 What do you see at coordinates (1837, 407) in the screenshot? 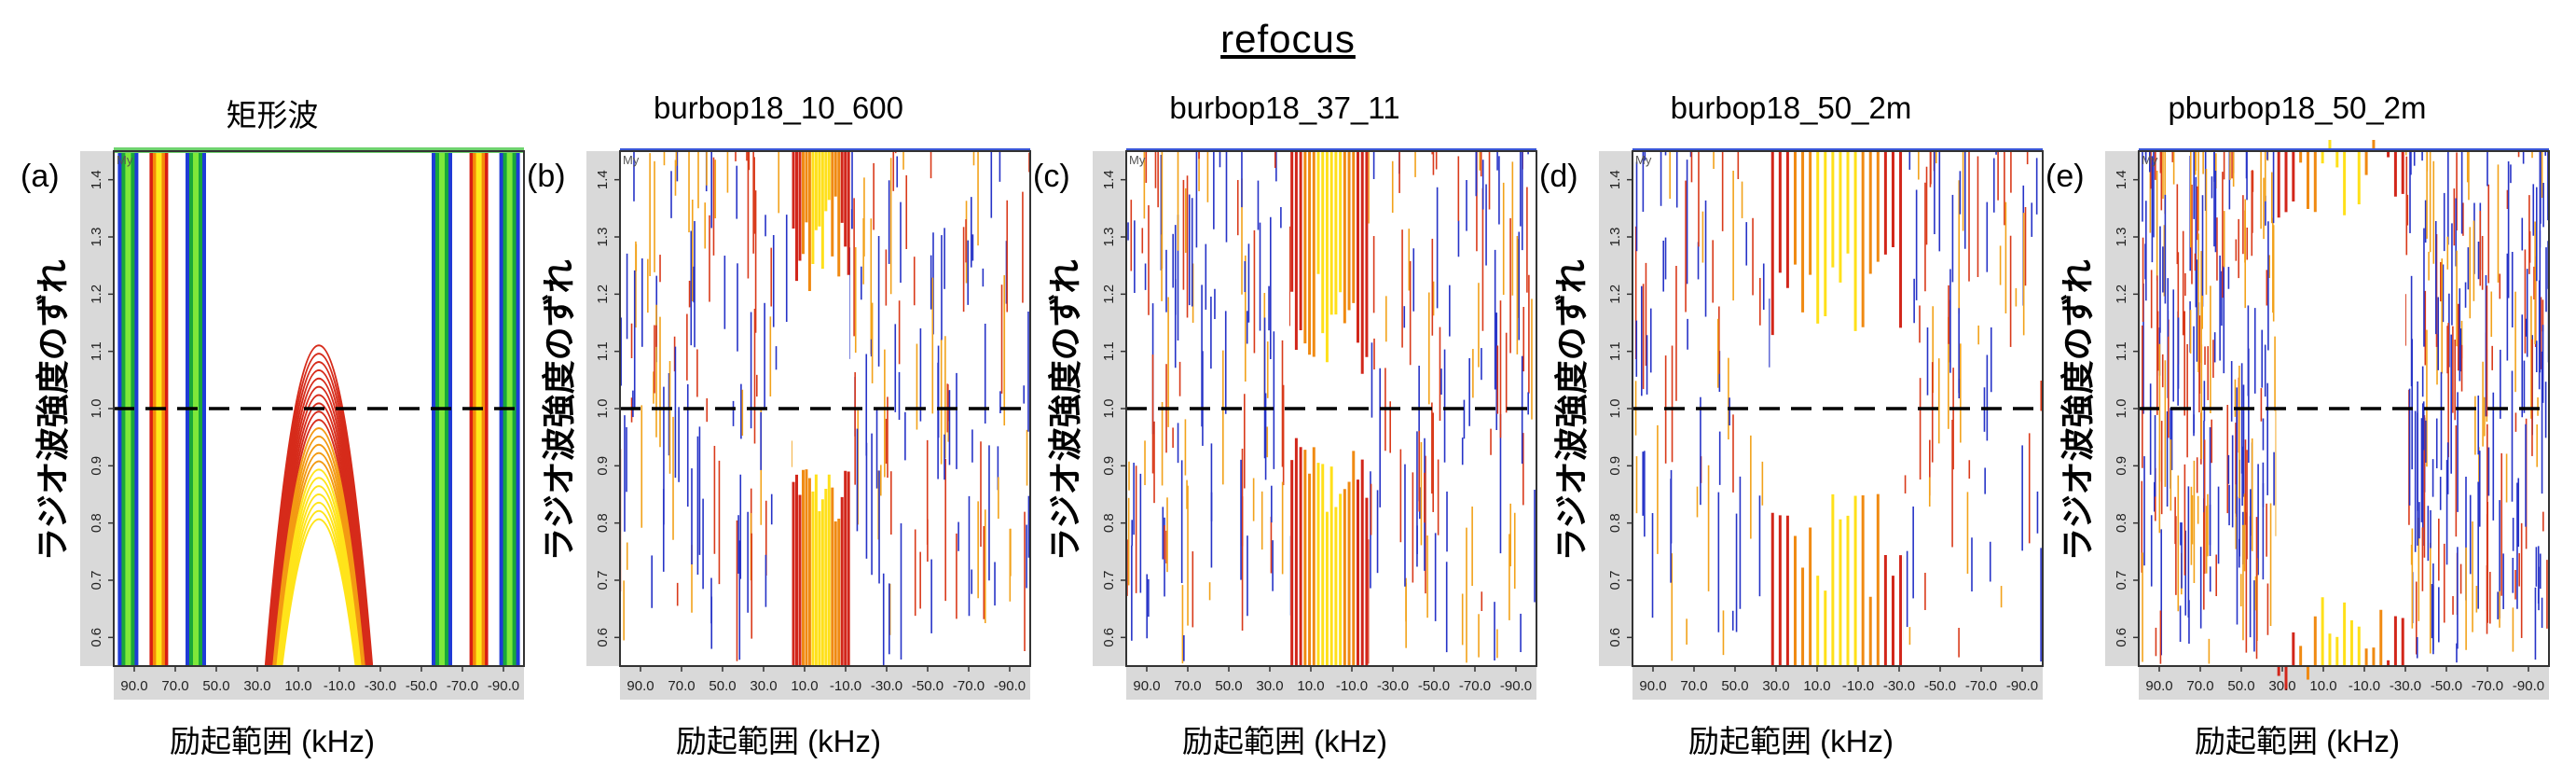
I see `contour-layer` at bounding box center [1837, 407].